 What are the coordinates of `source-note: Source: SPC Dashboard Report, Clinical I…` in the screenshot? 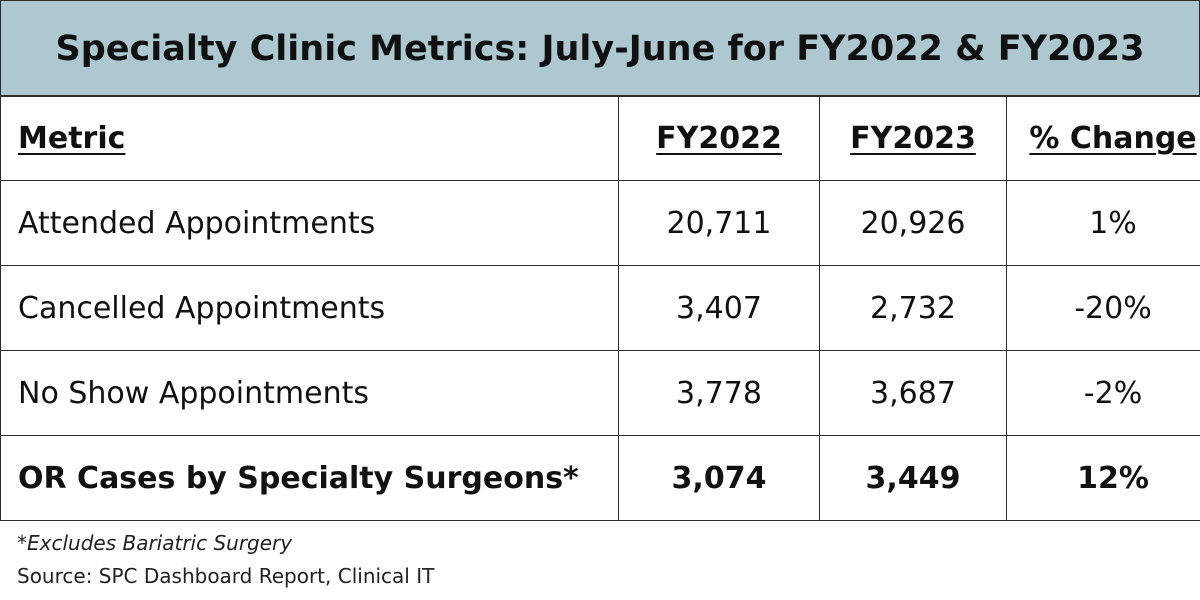 It's located at (226, 576).